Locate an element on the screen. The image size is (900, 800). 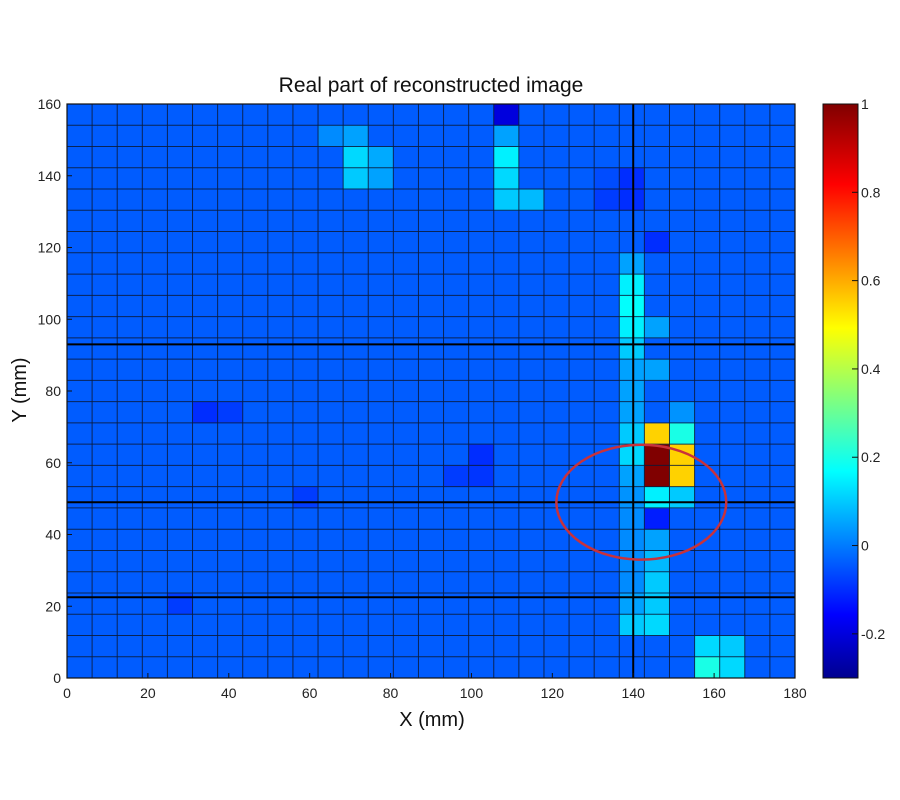
y-tick-label: 80 is located at coordinates (53, 391).